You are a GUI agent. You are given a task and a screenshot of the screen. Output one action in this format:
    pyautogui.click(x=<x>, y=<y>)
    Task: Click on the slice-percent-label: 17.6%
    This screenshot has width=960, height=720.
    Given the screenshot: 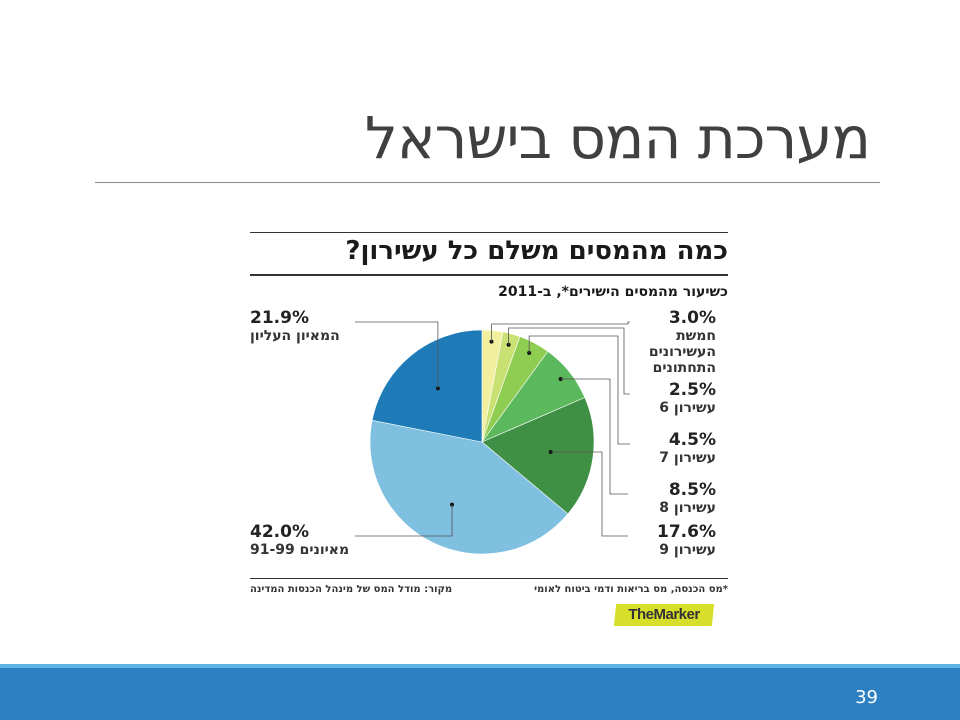 What is the action you would take?
    pyautogui.click(x=686, y=532)
    